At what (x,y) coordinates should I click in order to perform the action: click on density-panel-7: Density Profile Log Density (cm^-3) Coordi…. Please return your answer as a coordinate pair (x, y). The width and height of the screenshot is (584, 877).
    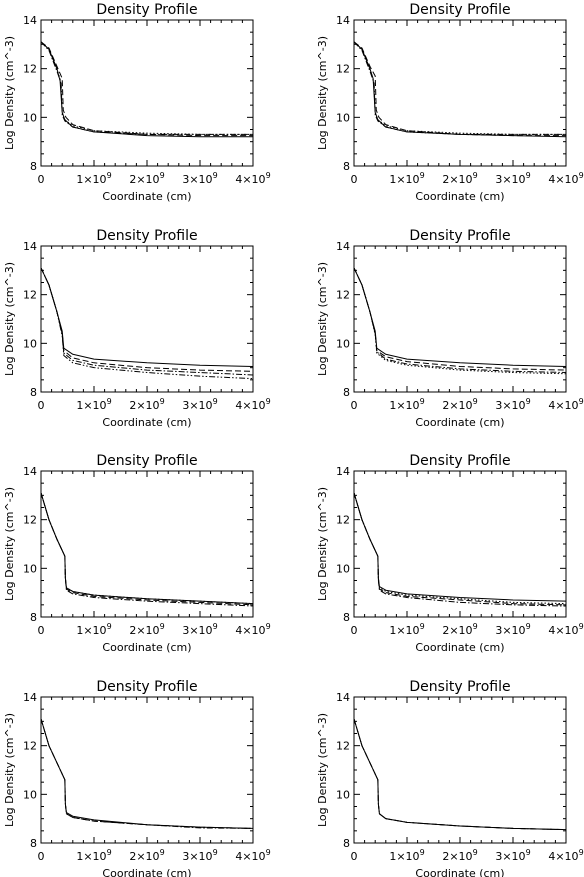
    Looking at the image, I should click on (137, 778).